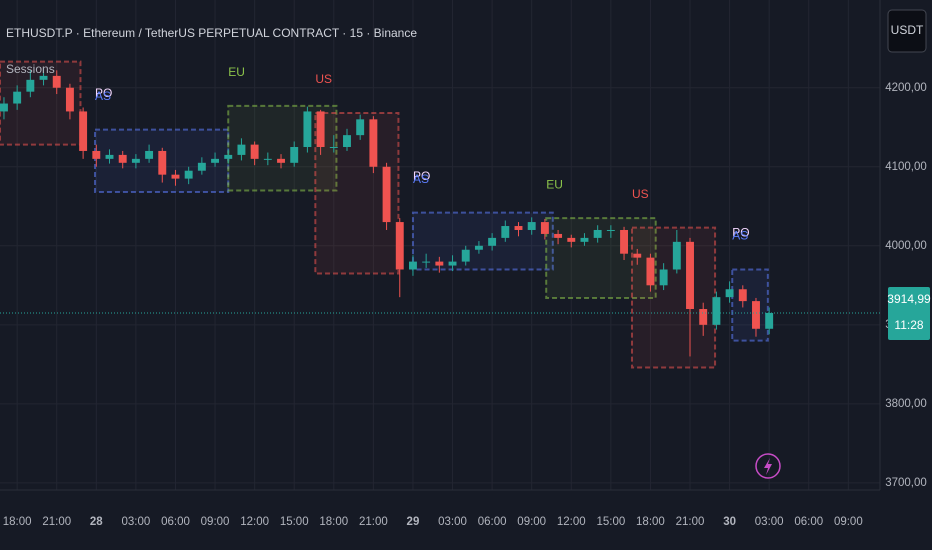 The width and height of the screenshot is (932, 550). What do you see at coordinates (30, 69) in the screenshot?
I see `indicator-label: Sessions` at bounding box center [30, 69].